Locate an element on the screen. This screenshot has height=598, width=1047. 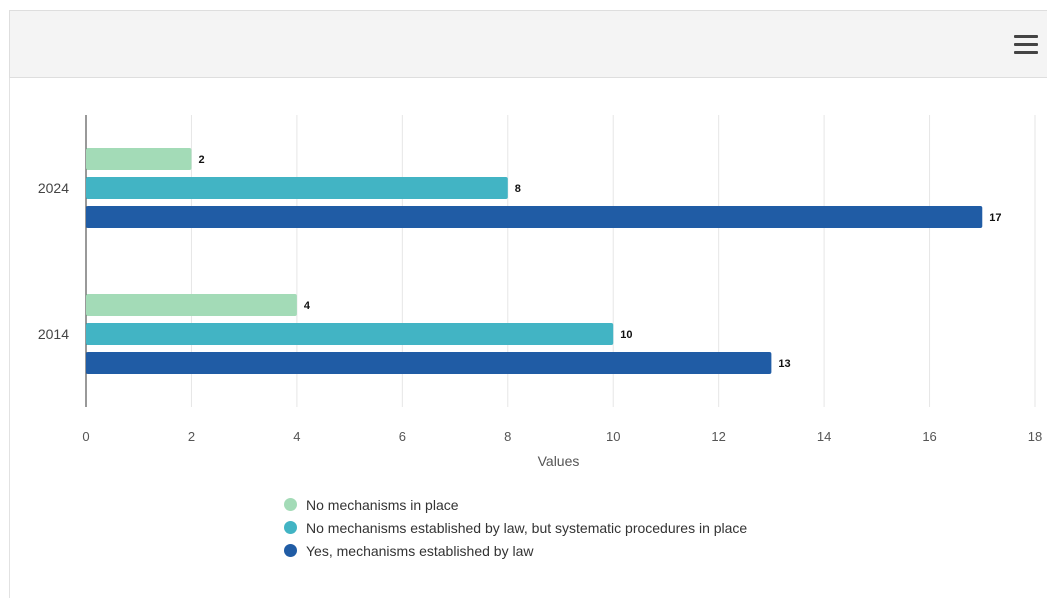
x-tick-label: 8 is located at coordinates (507, 436).